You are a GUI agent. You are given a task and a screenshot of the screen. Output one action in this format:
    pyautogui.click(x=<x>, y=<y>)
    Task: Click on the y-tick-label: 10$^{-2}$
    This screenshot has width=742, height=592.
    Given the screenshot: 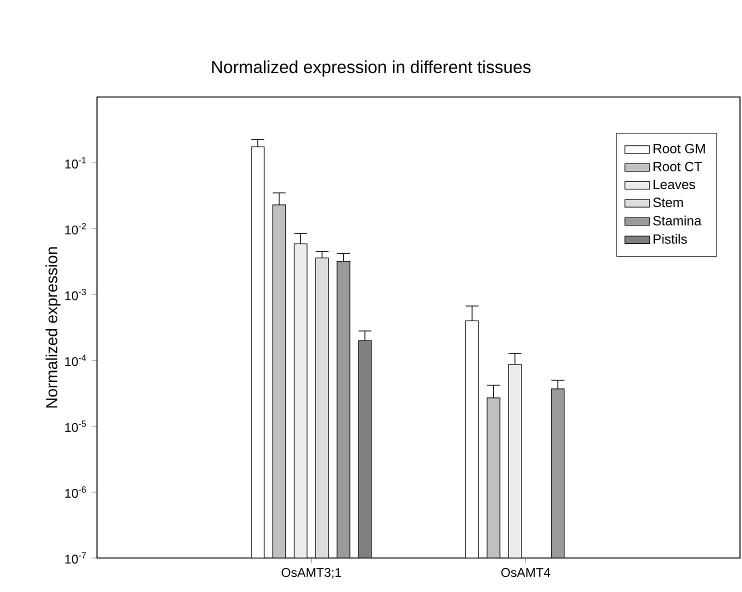 What is the action you would take?
    pyautogui.click(x=75, y=228)
    